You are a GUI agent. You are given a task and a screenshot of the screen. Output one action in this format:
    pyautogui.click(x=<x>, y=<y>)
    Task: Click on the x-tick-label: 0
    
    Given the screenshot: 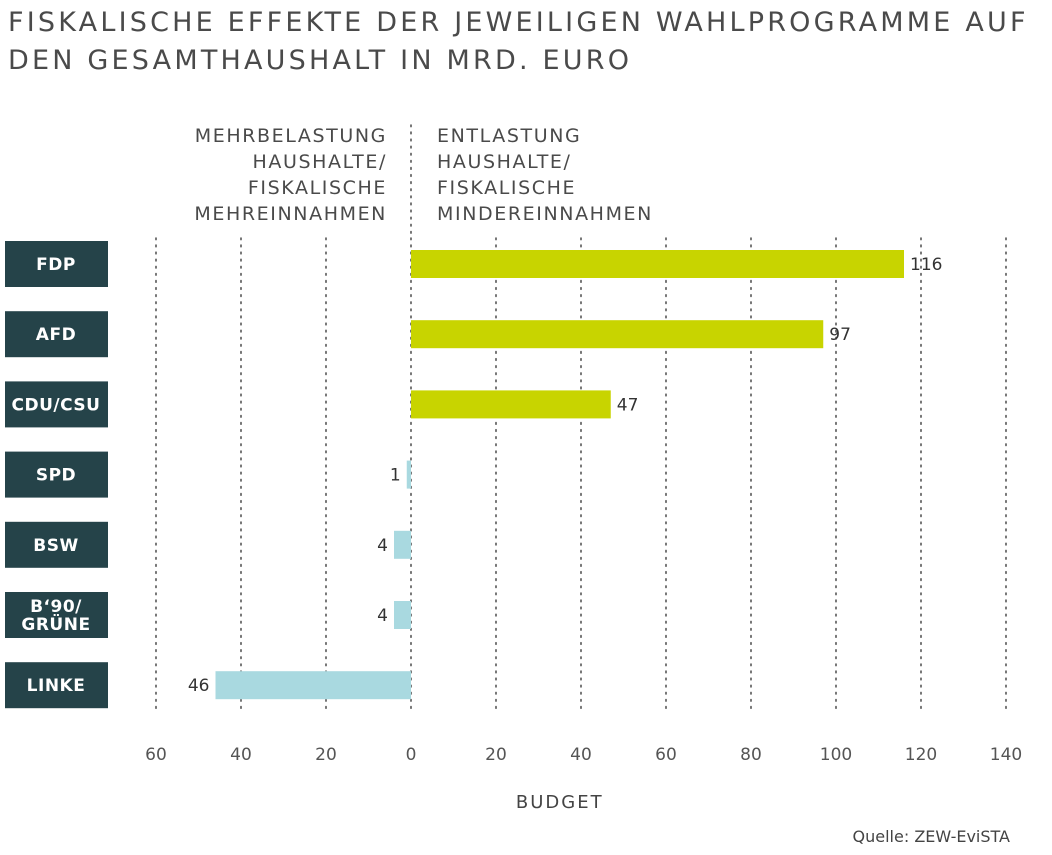 What is the action you would take?
    pyautogui.click(x=411, y=755)
    